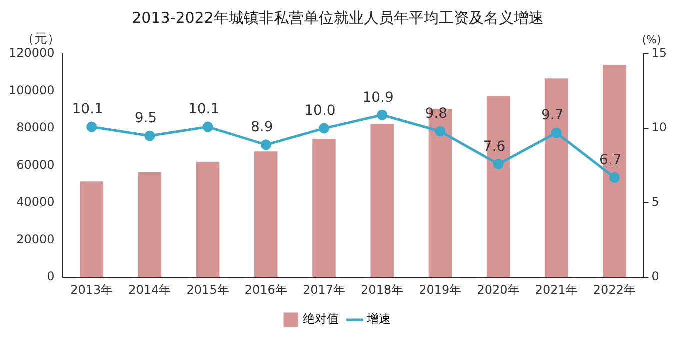 The height and width of the screenshot is (340, 700). What do you see at coordinates (378, 98) in the screenshot?
I see `data-label: 10.9` at bounding box center [378, 98].